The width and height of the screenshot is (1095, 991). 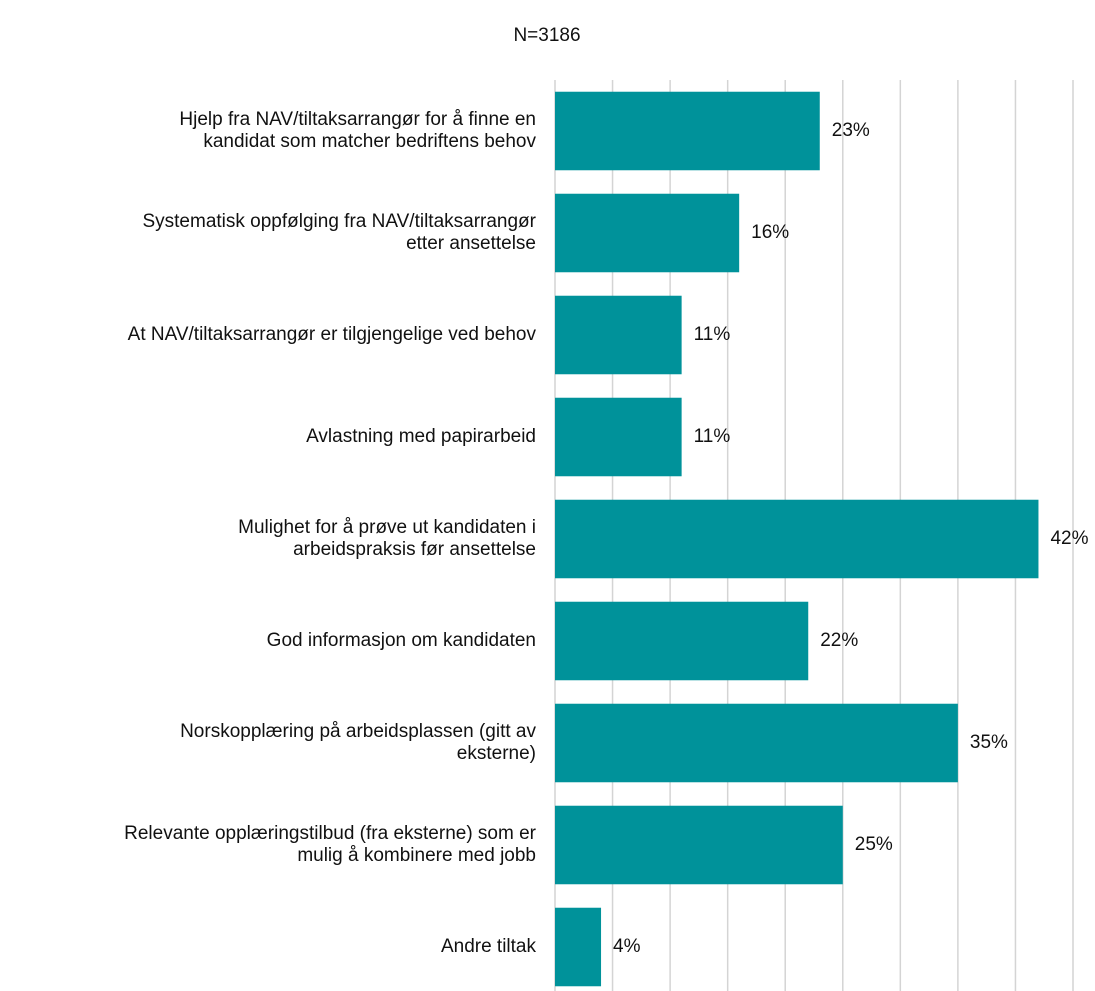 What do you see at coordinates (546, 35) in the screenshot?
I see `chart-title: N=3186` at bounding box center [546, 35].